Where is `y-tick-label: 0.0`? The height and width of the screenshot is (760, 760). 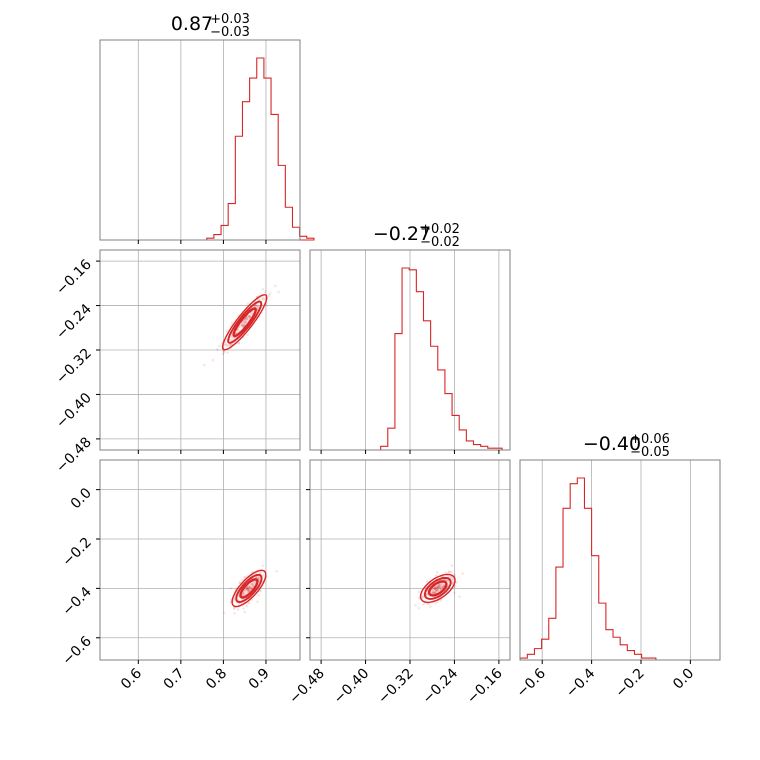
y-tick-label: 0.0 is located at coordinates (81, 498).